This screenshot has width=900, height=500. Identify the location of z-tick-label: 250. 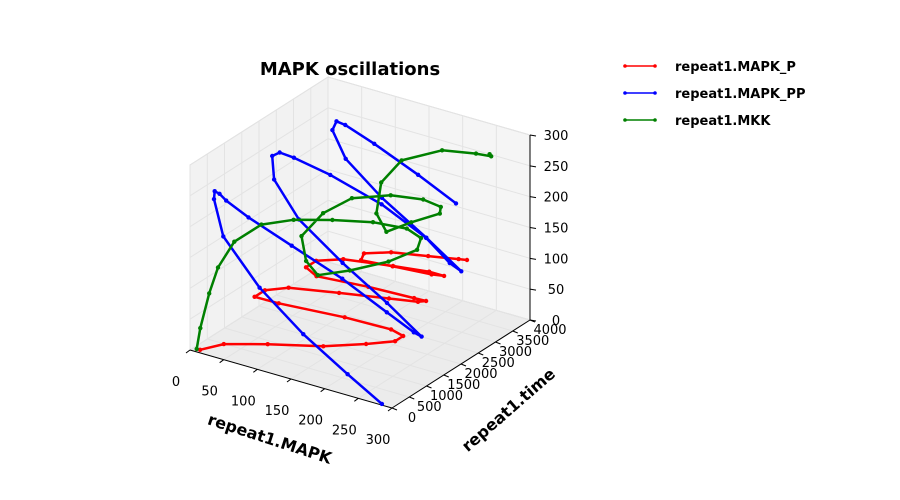
(556, 167).